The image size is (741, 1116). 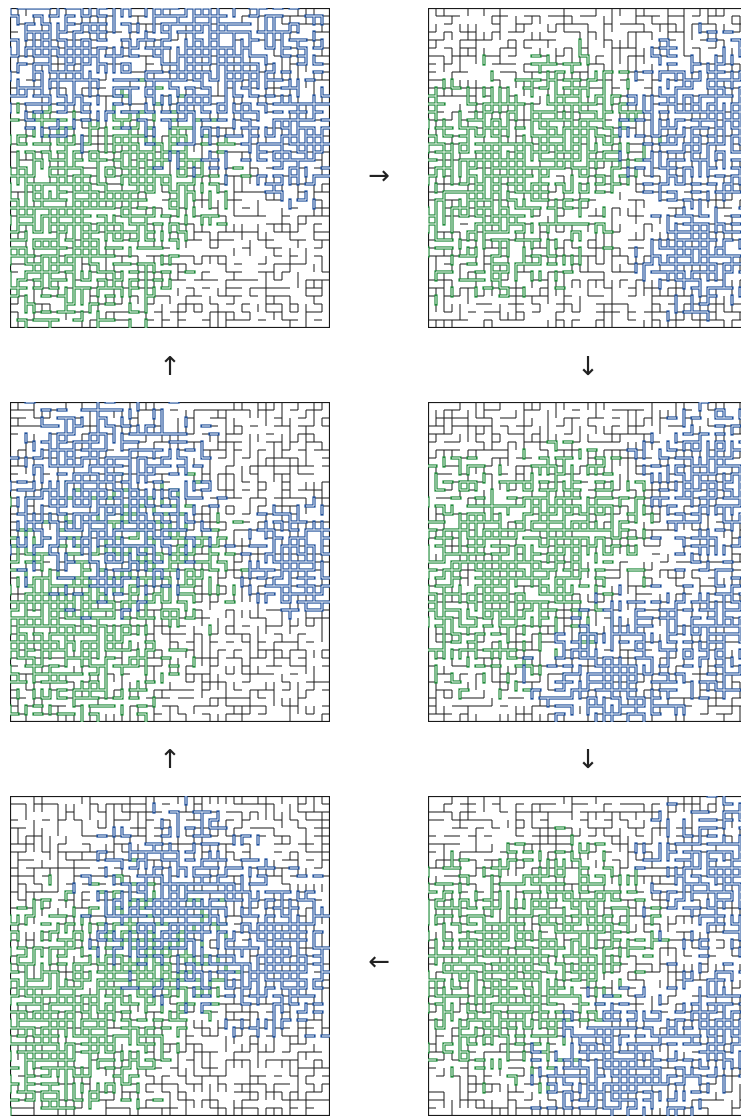 I want to click on arrow-left-icon: ←, so click(x=379, y=962).